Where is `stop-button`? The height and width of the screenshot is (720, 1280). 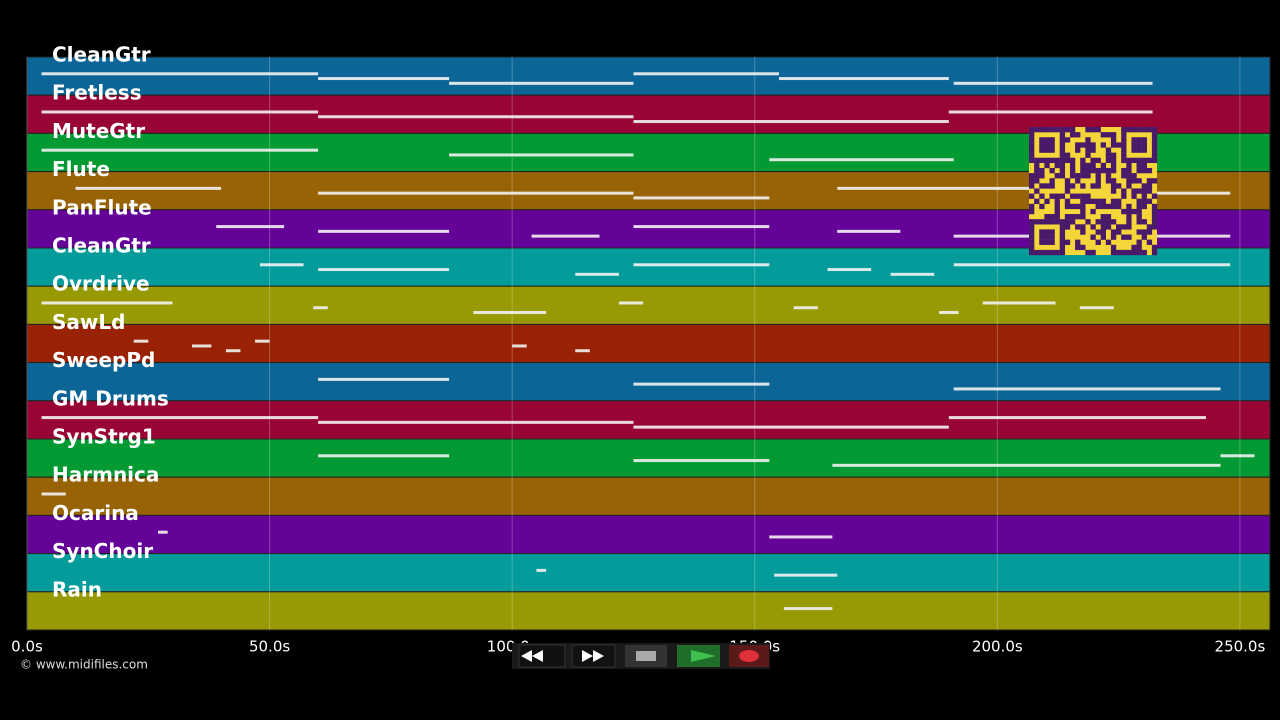 stop-button is located at coordinates (646, 656).